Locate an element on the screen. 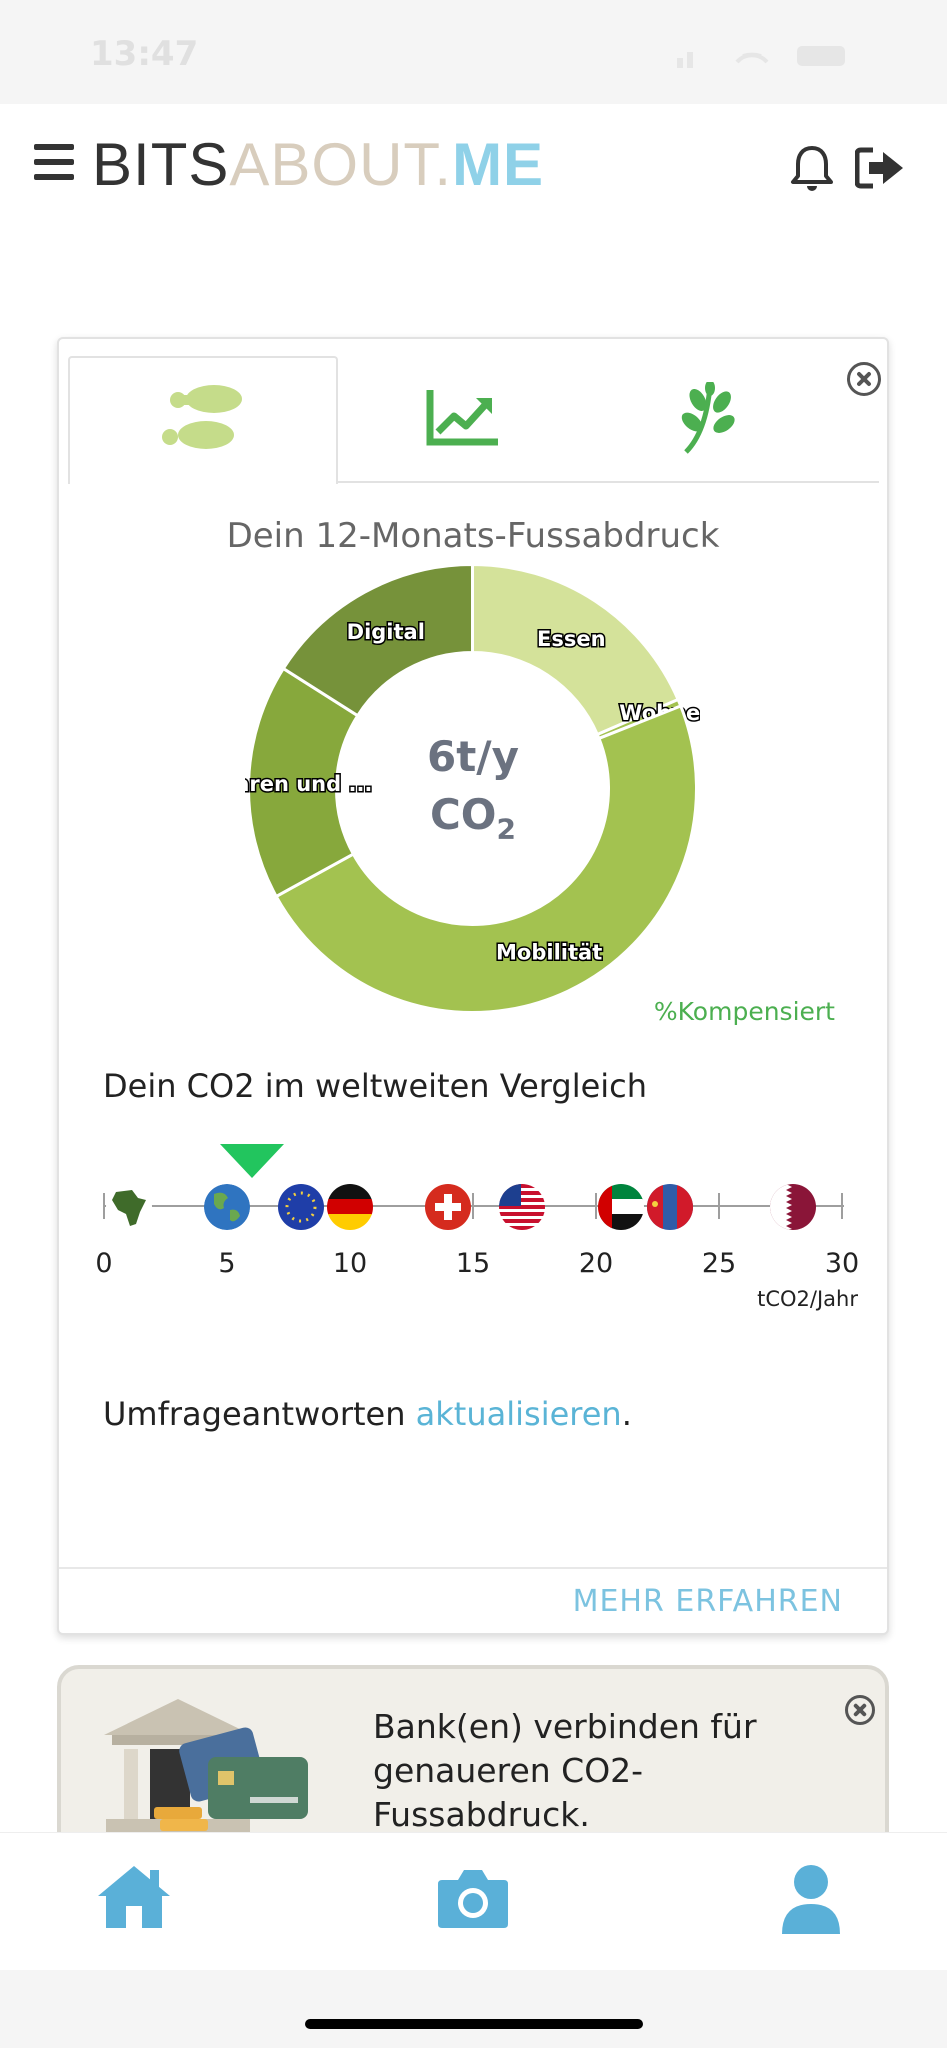  learn-more-button: MEHR ERFAHREN is located at coordinates (707, 1601).